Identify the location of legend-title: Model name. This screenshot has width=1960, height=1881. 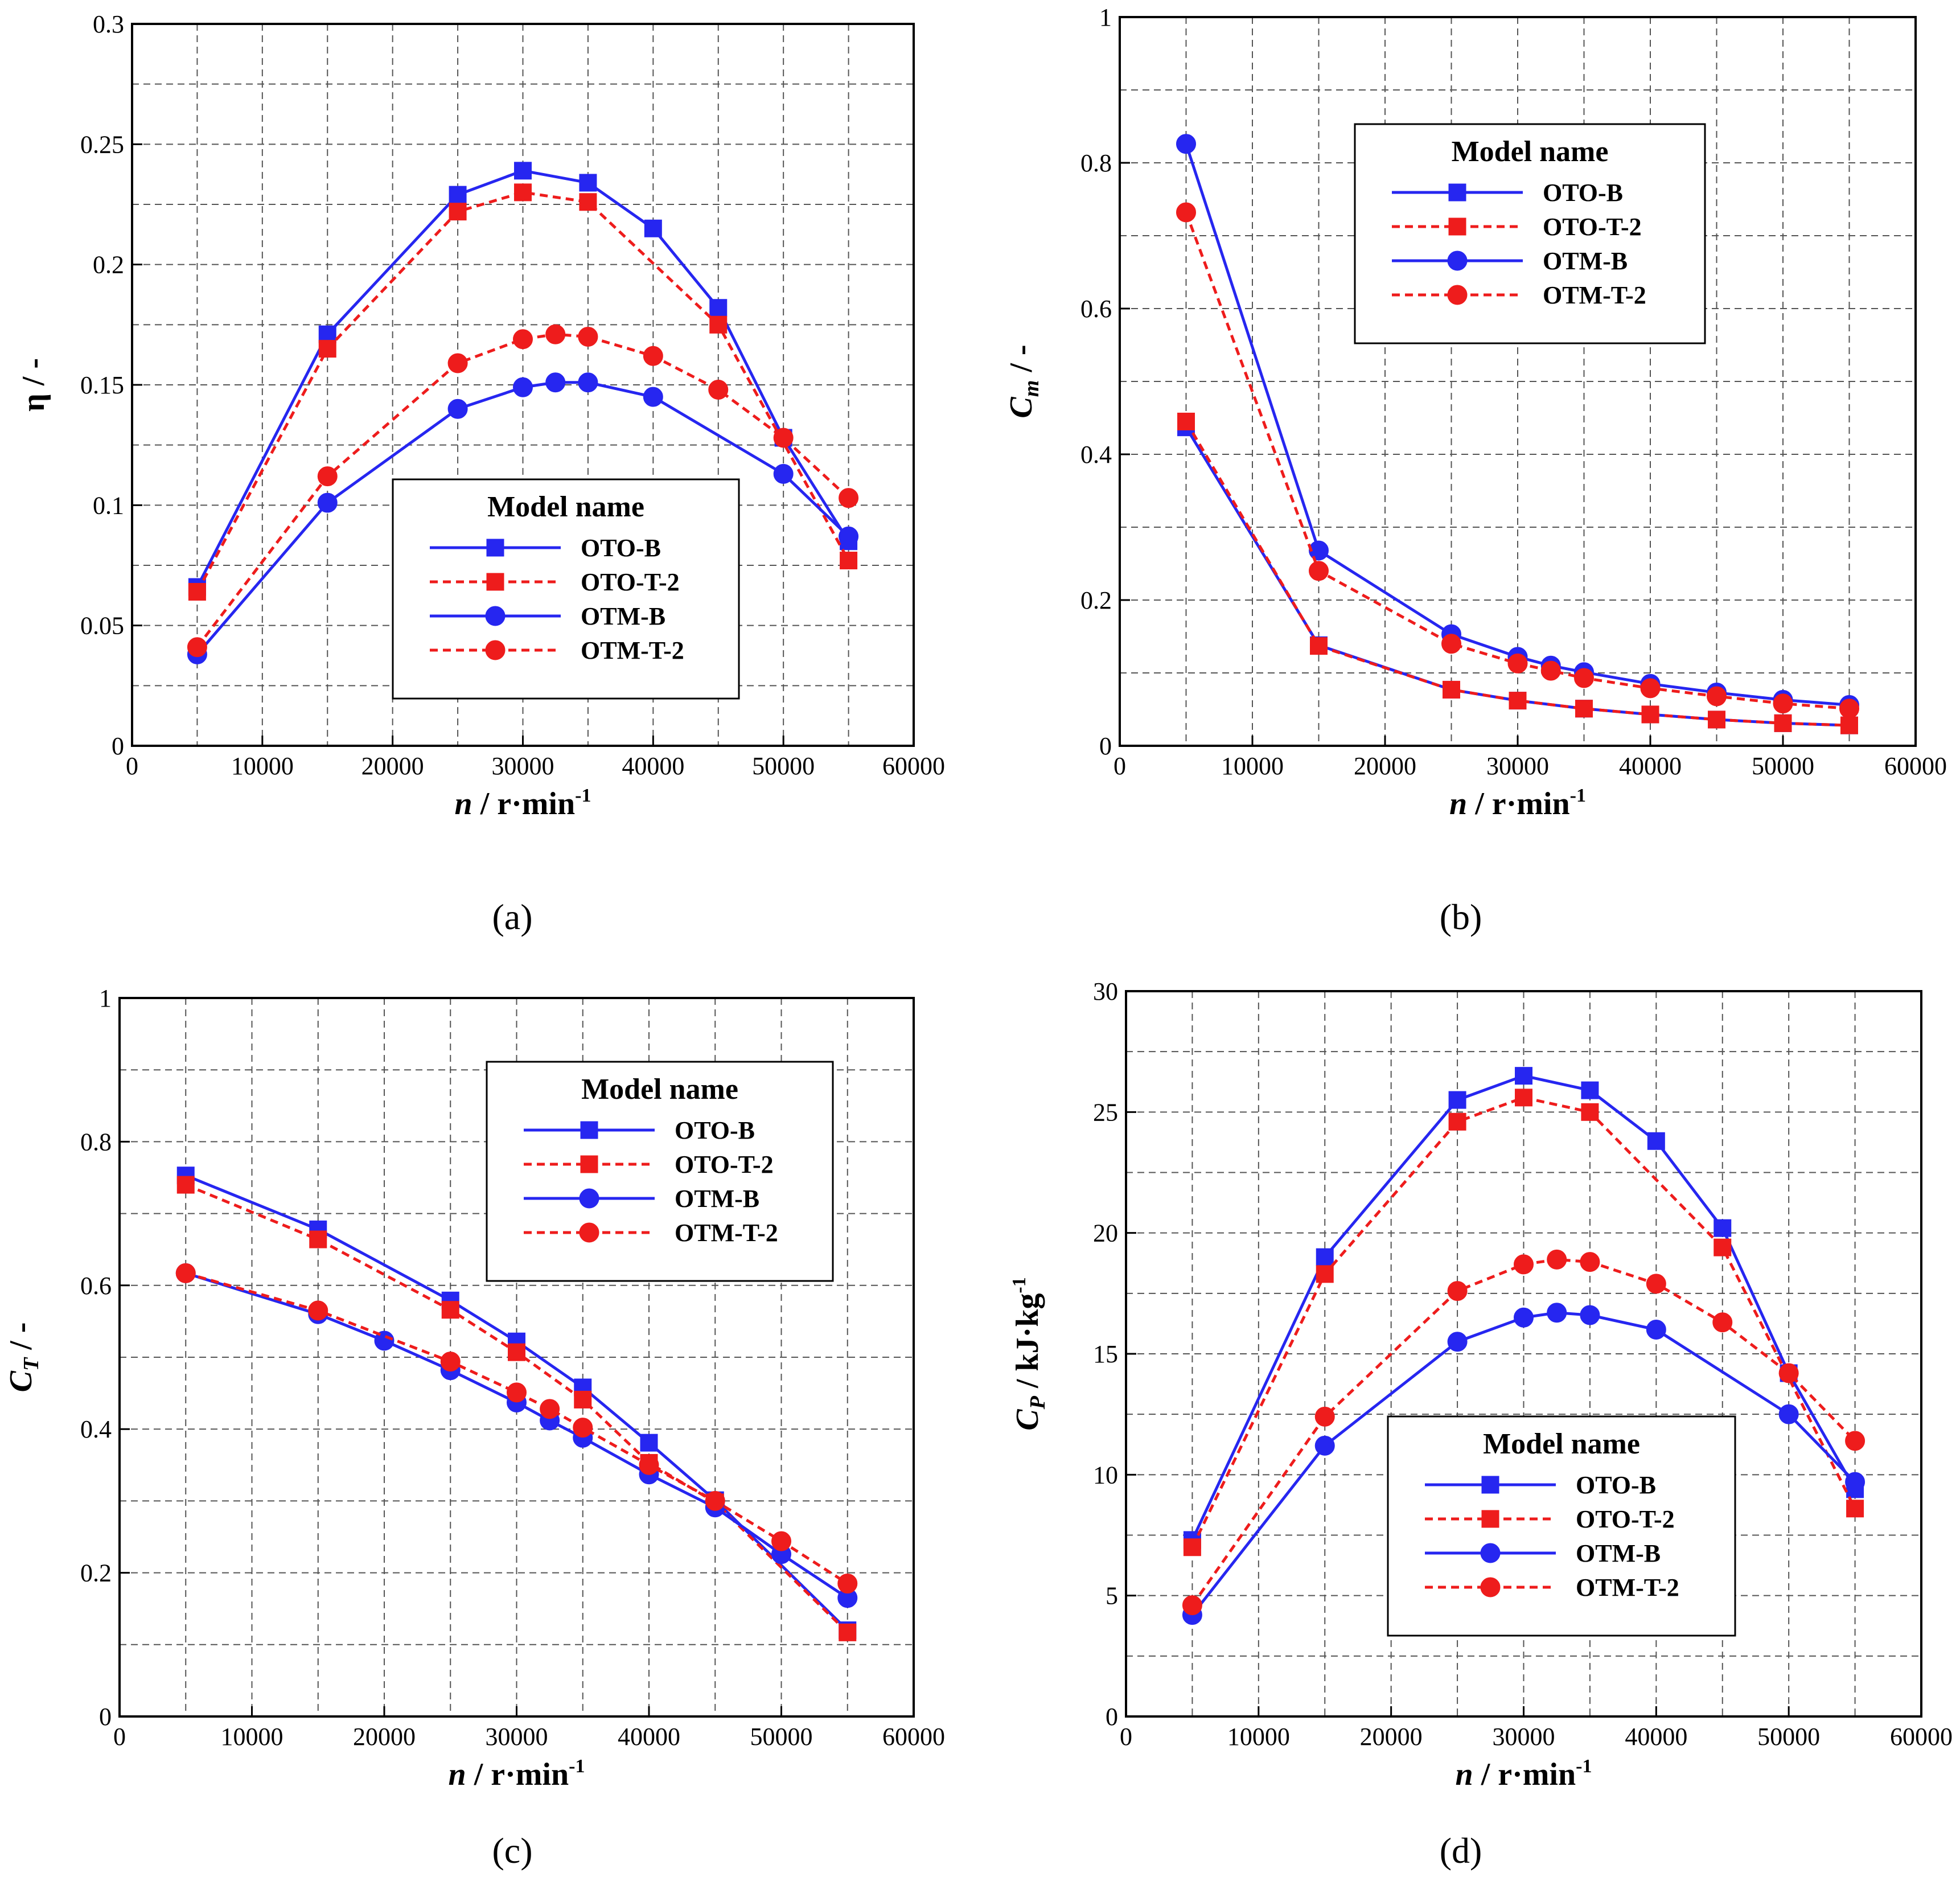
(659, 1089).